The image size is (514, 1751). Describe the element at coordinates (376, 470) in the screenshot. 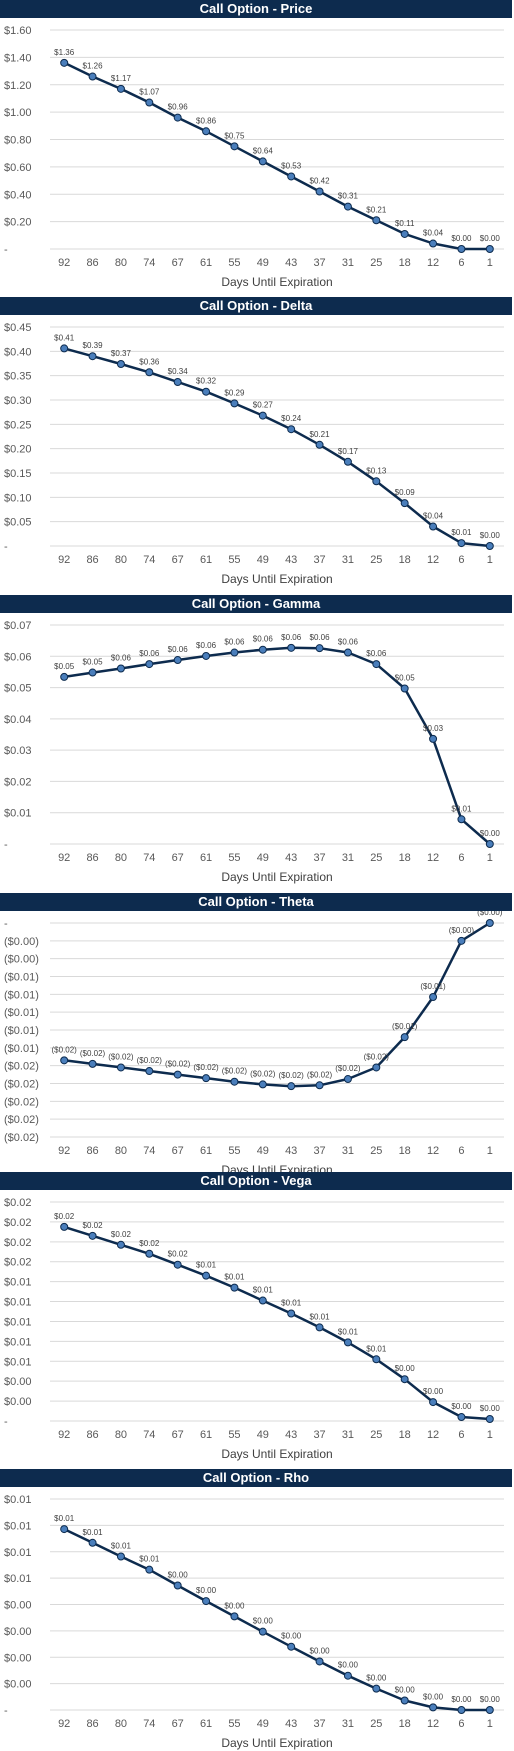

I see `data-label: $0.13` at that location.